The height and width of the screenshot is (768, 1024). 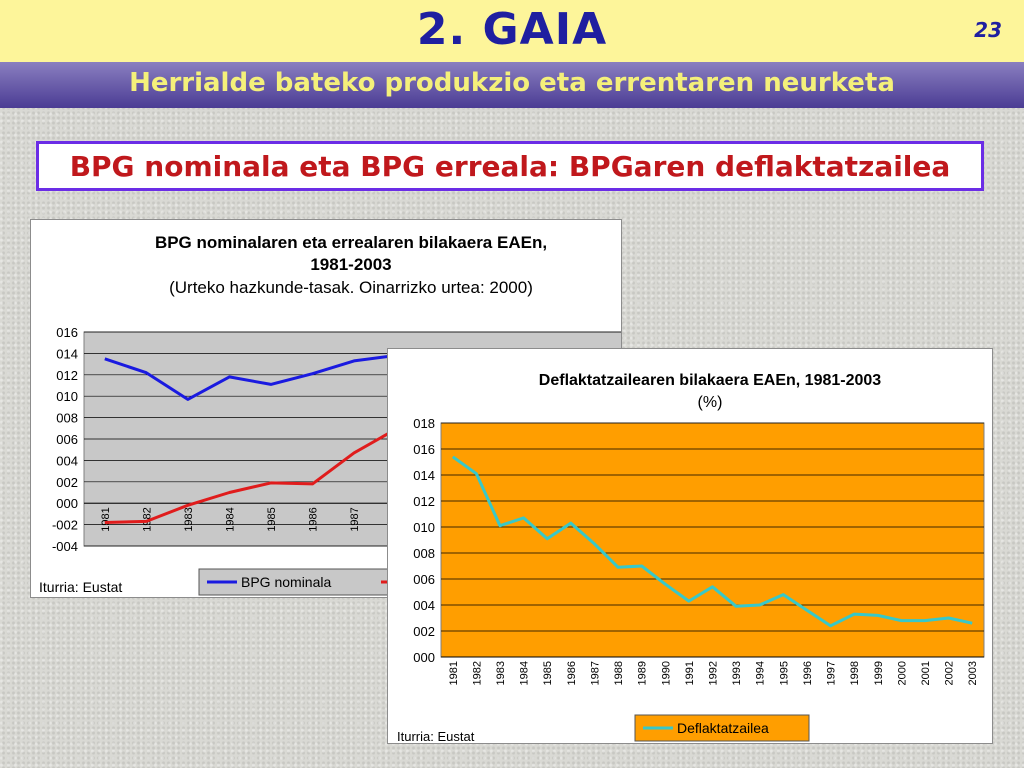 I want to click on chart2-x-tick-label: 1983, so click(x=501, y=673).